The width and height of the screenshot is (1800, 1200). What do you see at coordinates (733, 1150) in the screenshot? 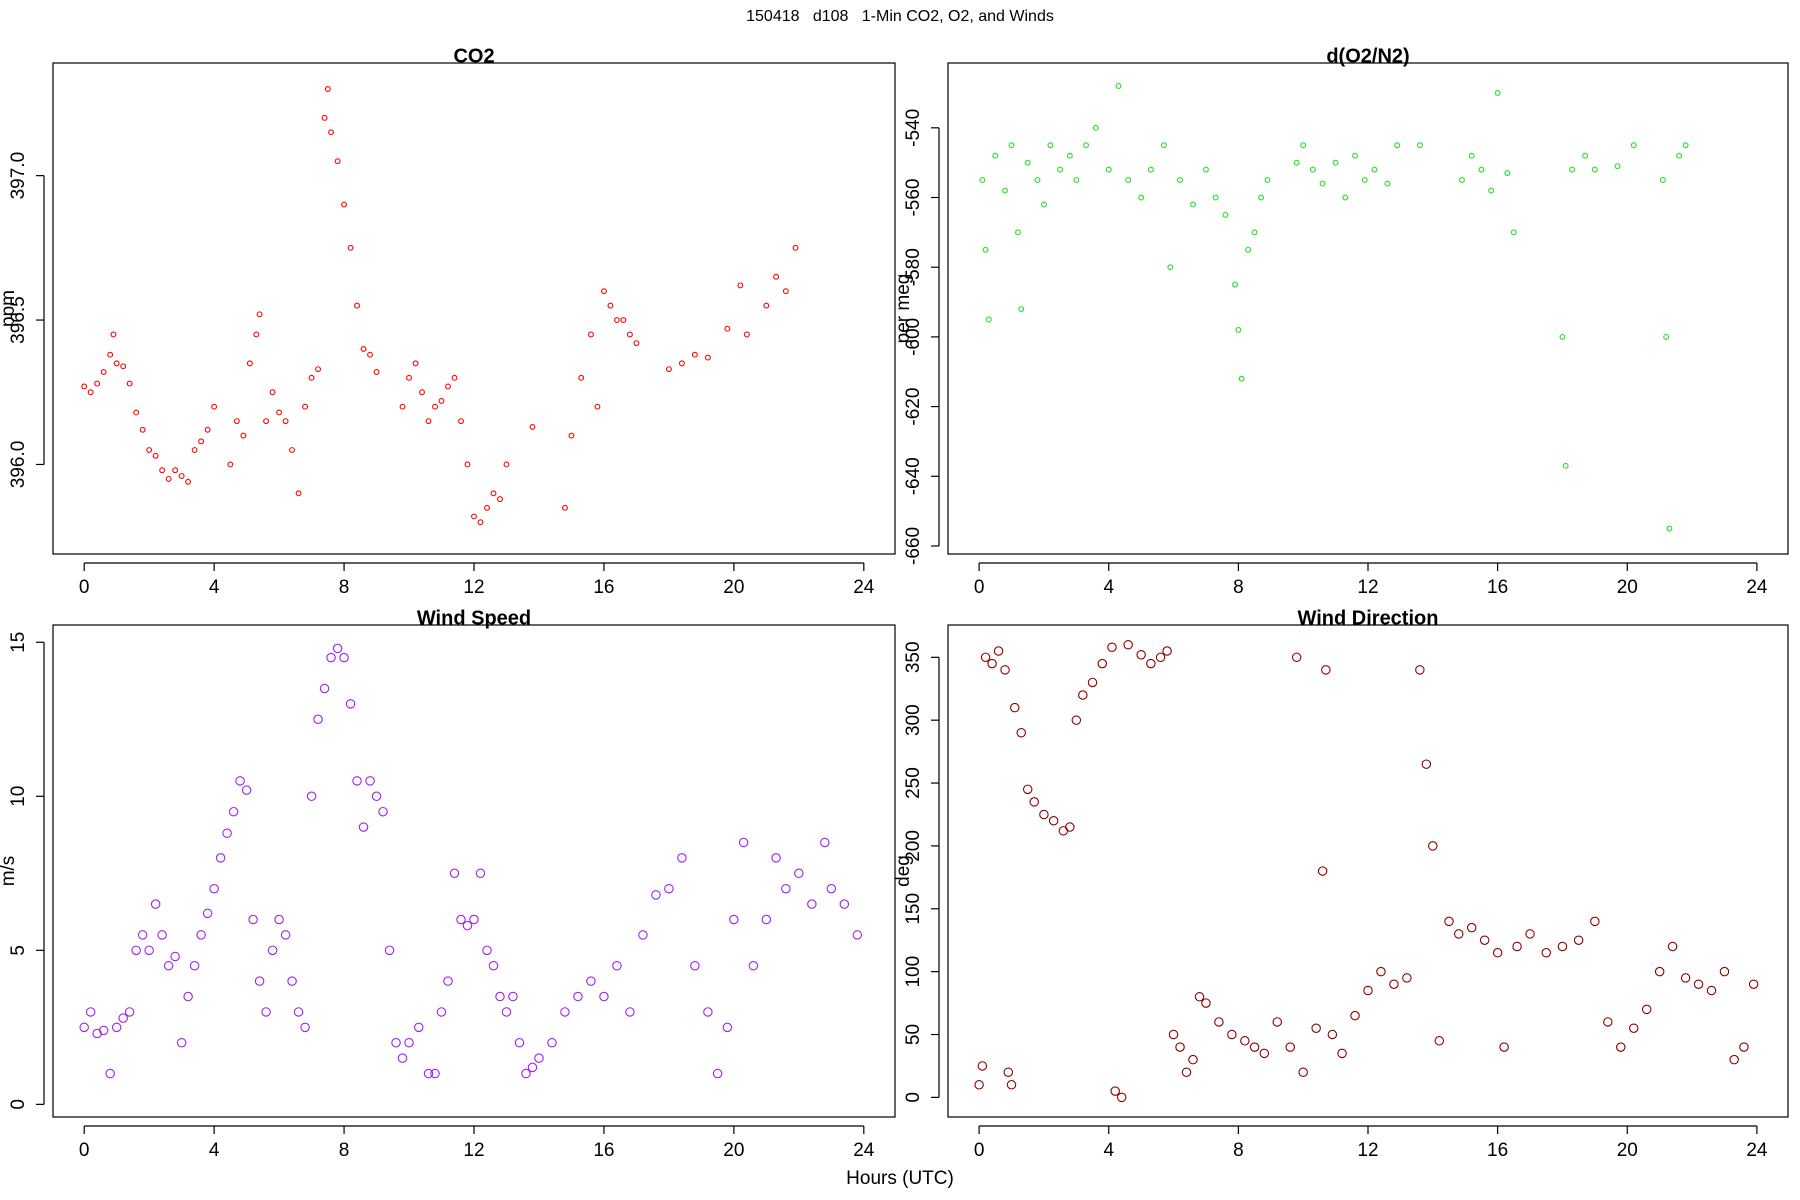
I see `x-tick-label: 20` at bounding box center [733, 1150].